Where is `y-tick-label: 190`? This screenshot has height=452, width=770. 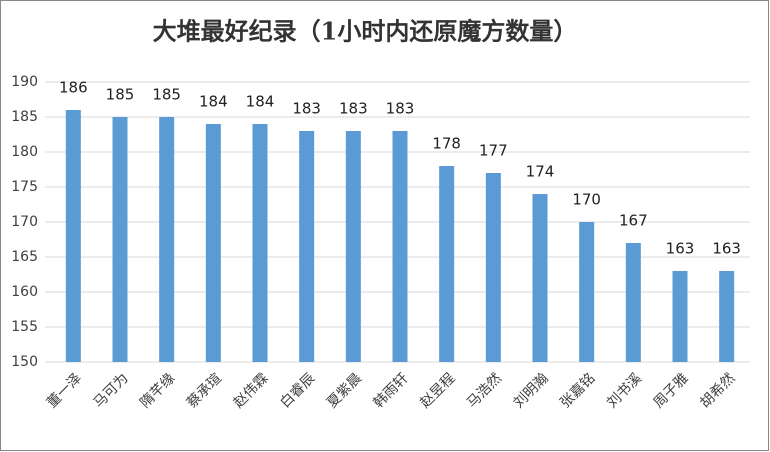
y-tick-label: 190 is located at coordinates (24, 82).